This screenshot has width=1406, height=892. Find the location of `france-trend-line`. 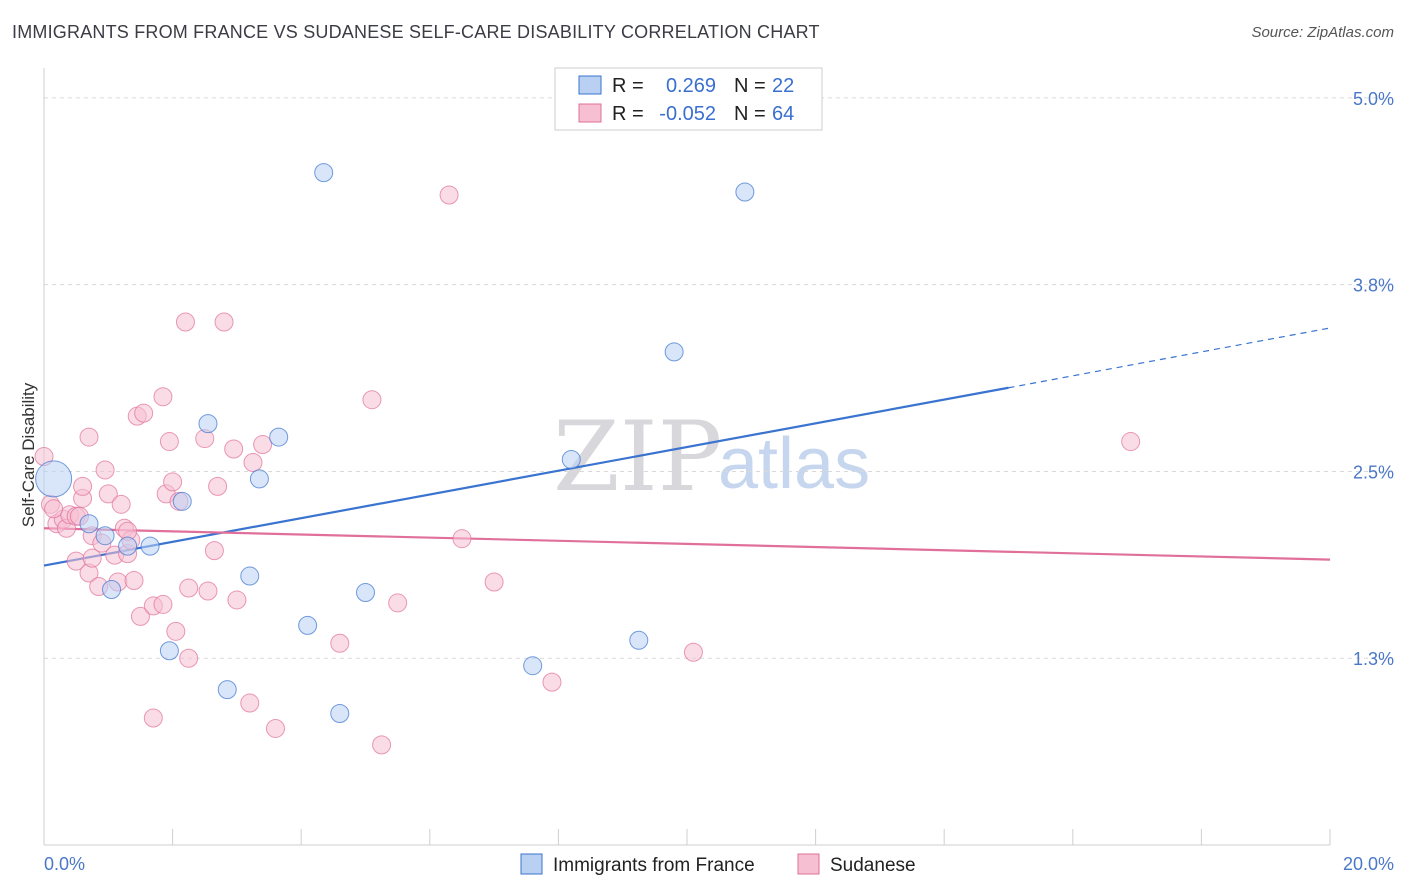

france-trend-line is located at coordinates (526, 476).